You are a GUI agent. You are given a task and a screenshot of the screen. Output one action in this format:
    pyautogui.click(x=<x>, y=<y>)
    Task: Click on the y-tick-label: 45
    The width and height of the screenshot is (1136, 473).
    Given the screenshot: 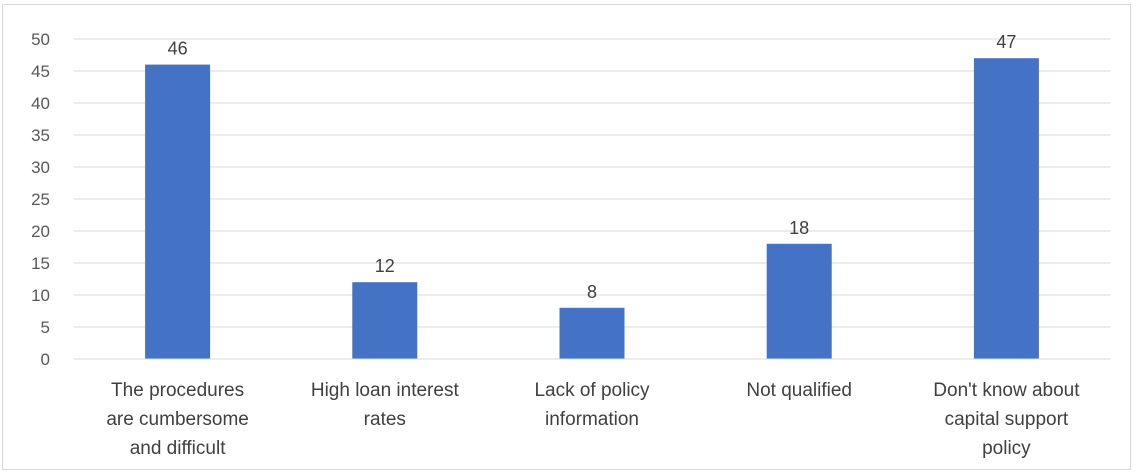 What is the action you would take?
    pyautogui.click(x=40, y=71)
    